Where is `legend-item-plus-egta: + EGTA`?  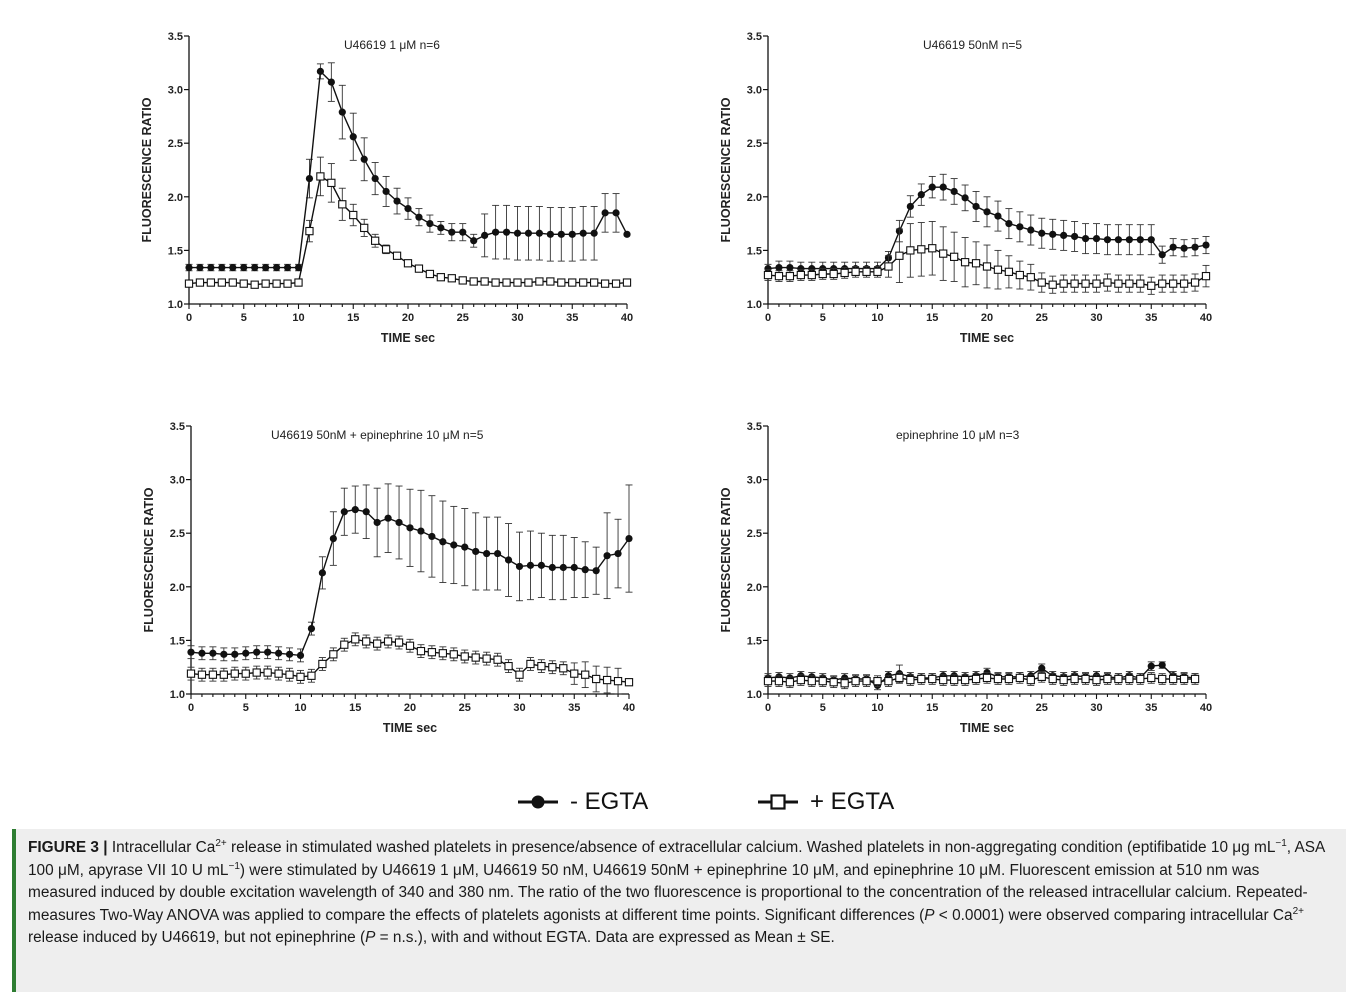
legend-item-plus-egta: + EGTA is located at coordinates (825, 802).